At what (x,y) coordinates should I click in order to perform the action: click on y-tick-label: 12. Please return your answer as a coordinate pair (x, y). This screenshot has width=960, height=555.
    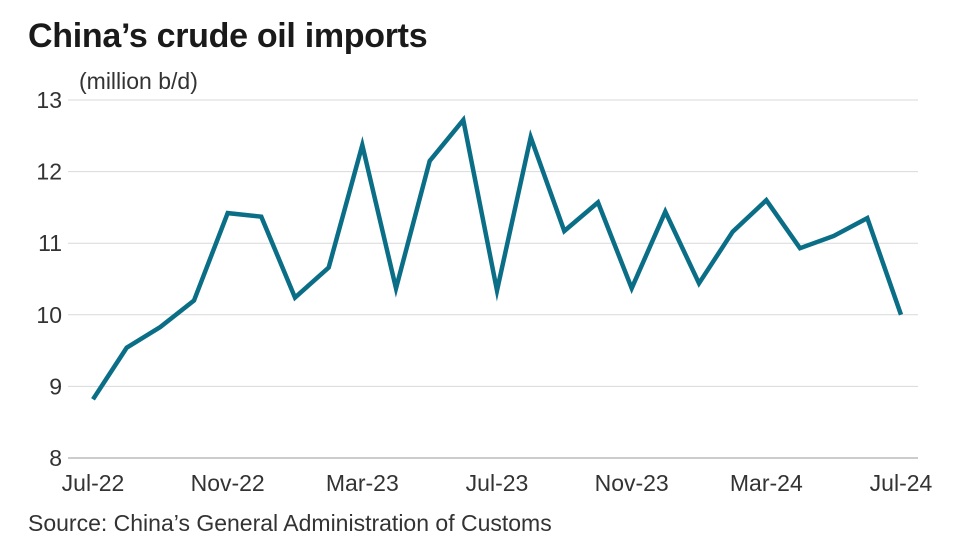
    Looking at the image, I should click on (49, 172).